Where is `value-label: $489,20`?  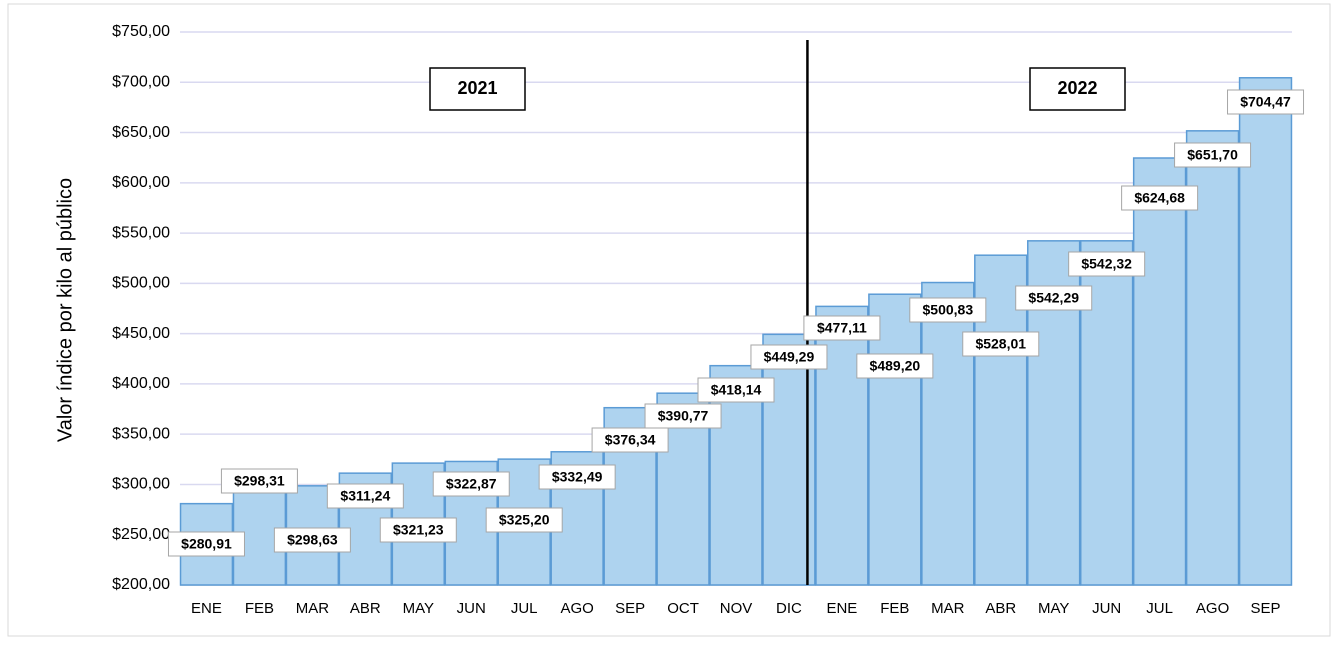
value-label: $489,20 is located at coordinates (895, 366).